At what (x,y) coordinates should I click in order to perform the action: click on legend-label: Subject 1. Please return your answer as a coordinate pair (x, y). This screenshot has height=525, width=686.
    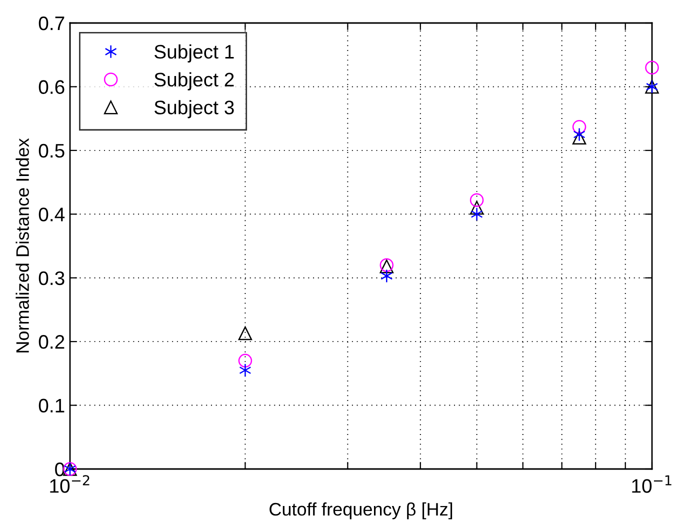
    Looking at the image, I should click on (194, 53).